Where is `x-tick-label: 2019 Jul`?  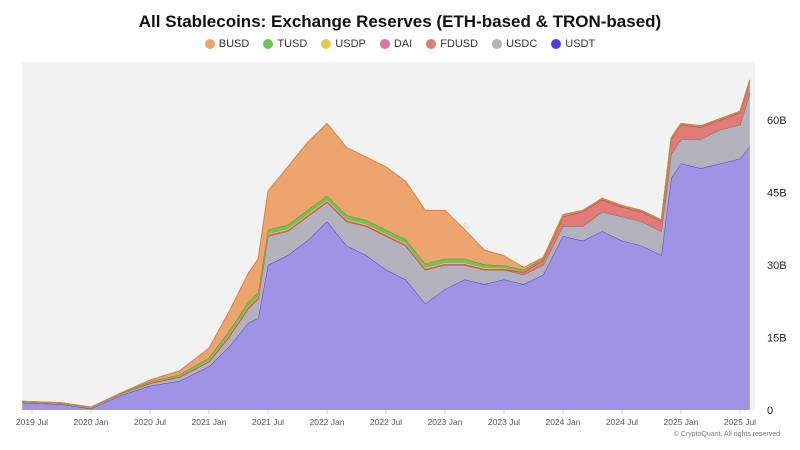 x-tick-label: 2019 Jul is located at coordinates (32, 422).